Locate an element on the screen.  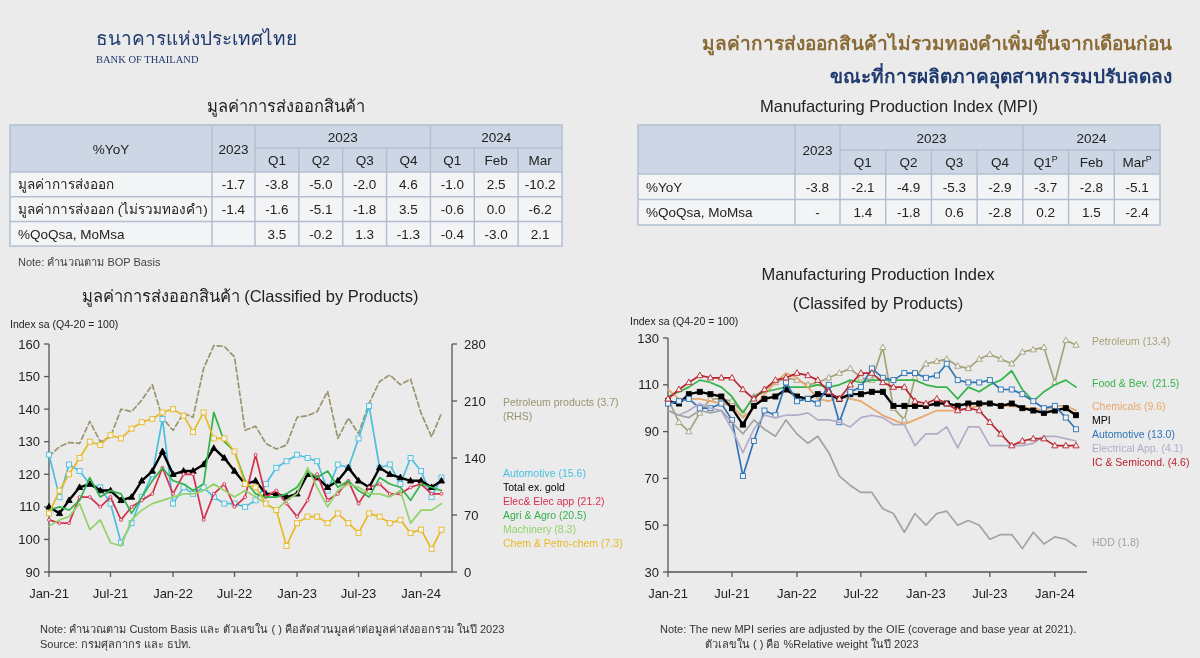
y2-tick-label: 140 is located at coordinates (475, 458).